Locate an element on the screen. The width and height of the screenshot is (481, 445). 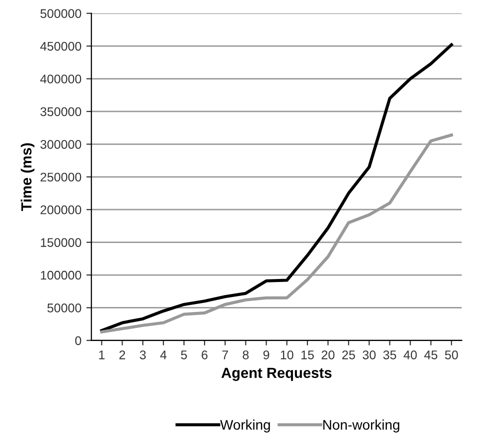
x-tick-label: 35 is located at coordinates (389, 355).